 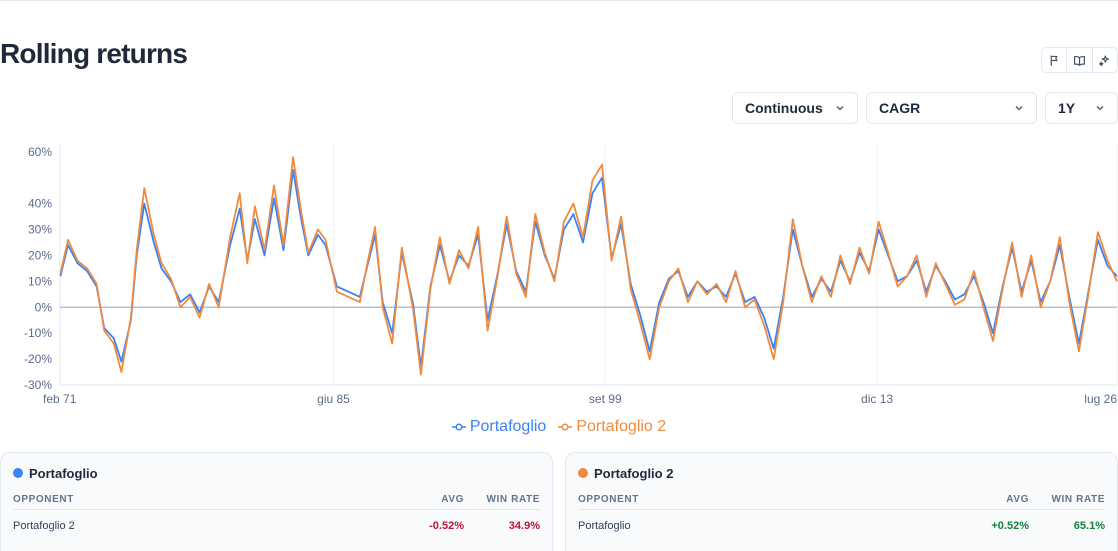 What do you see at coordinates (40, 204) in the screenshot?
I see `y-tick-label: 40%` at bounding box center [40, 204].